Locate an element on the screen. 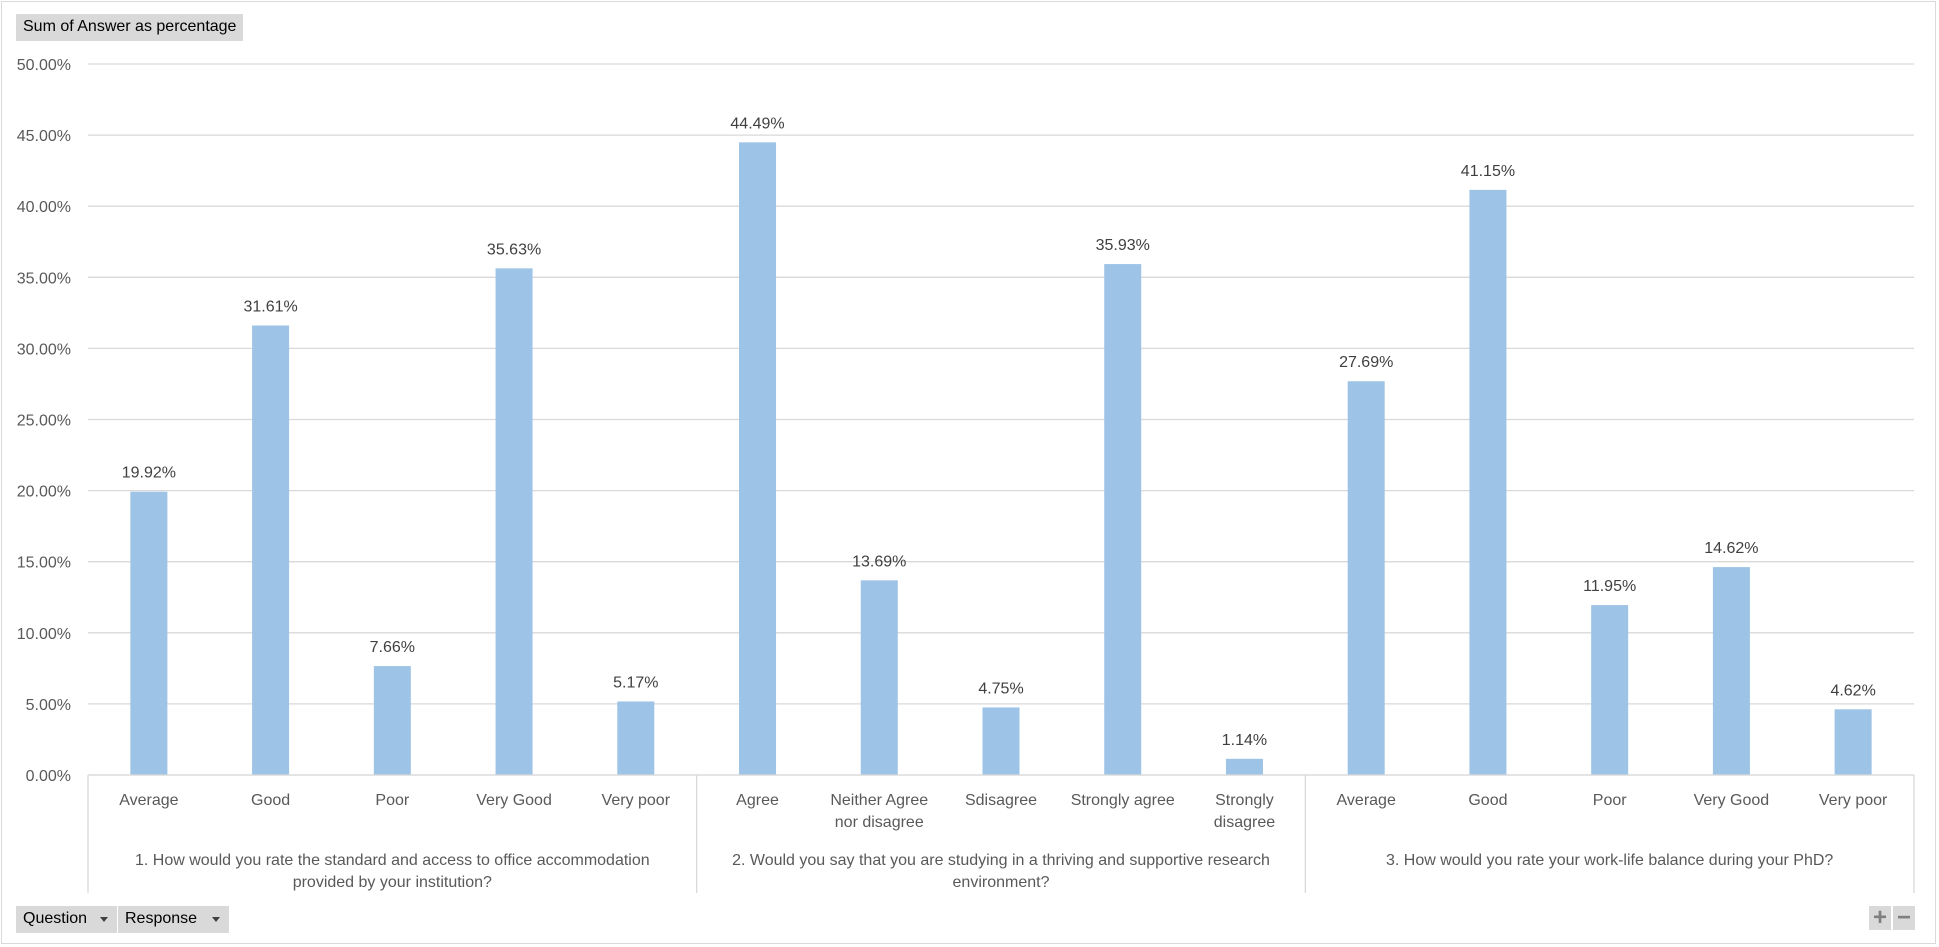  value-field-button: Sum of Answer as percentage is located at coordinates (130, 27).